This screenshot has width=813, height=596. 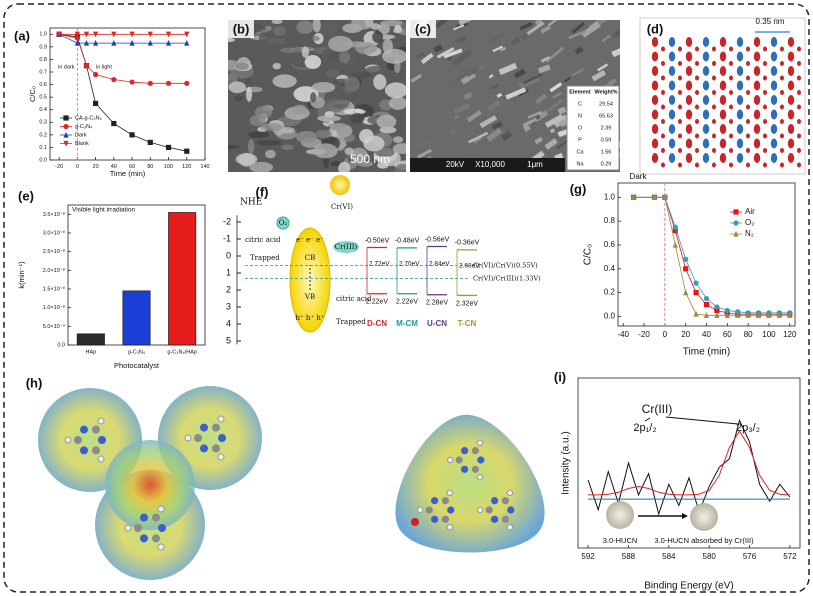 What do you see at coordinates (748, 334) in the screenshot?
I see `x-tick-label: 80` at bounding box center [748, 334].